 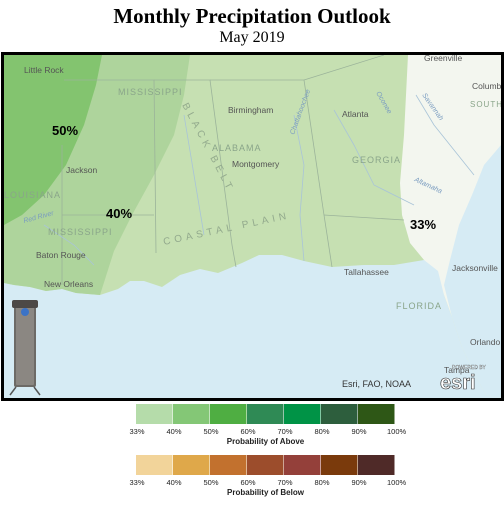 What do you see at coordinates (150, 92) in the screenshot?
I see `state-mississippi-north: MISSISSIPPI` at bounding box center [150, 92].